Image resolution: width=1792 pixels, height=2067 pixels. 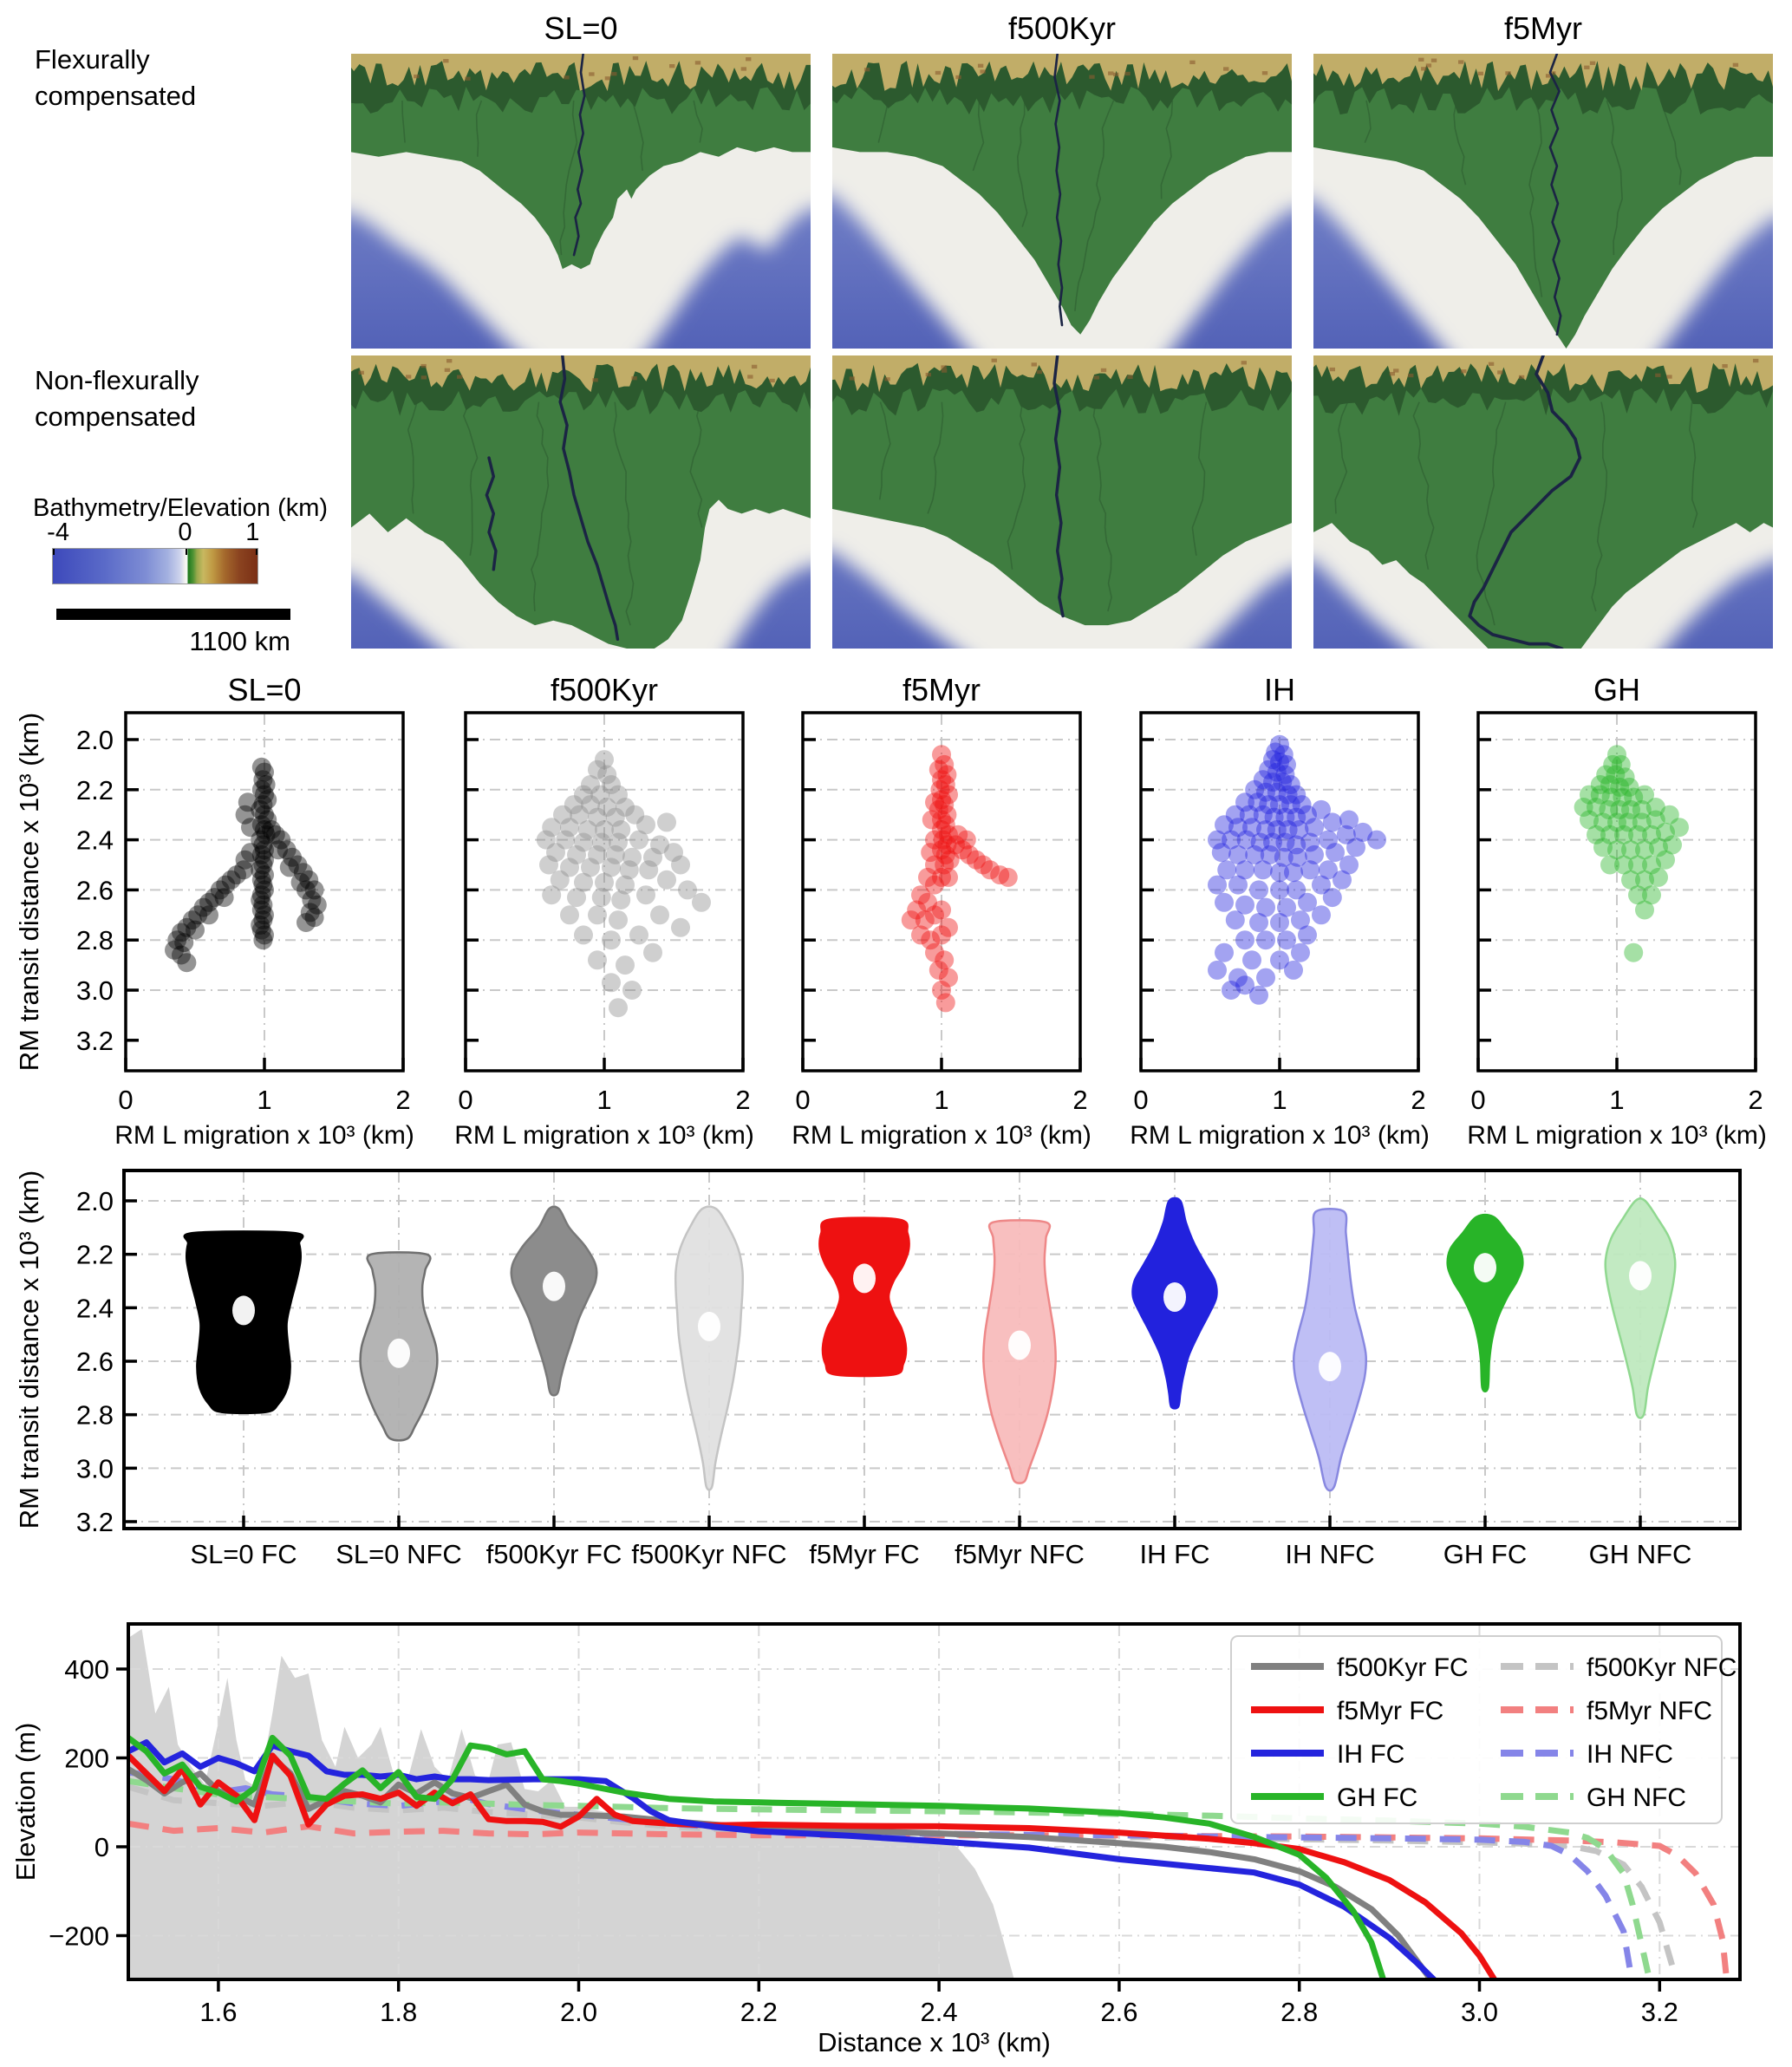 What do you see at coordinates (1659, 2012) in the screenshot?
I see `x-tick-label: 3.2` at bounding box center [1659, 2012].